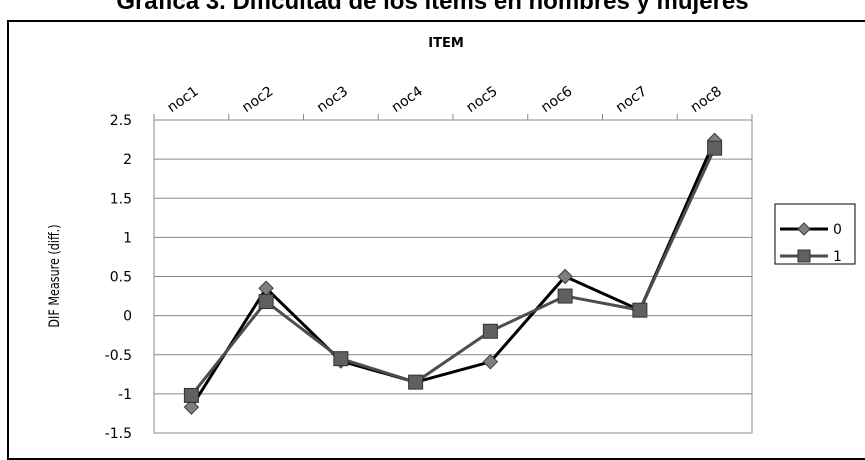 The width and height of the screenshot is (865, 460). Describe the element at coordinates (837, 230) in the screenshot. I see `legend-label: 0` at that location.